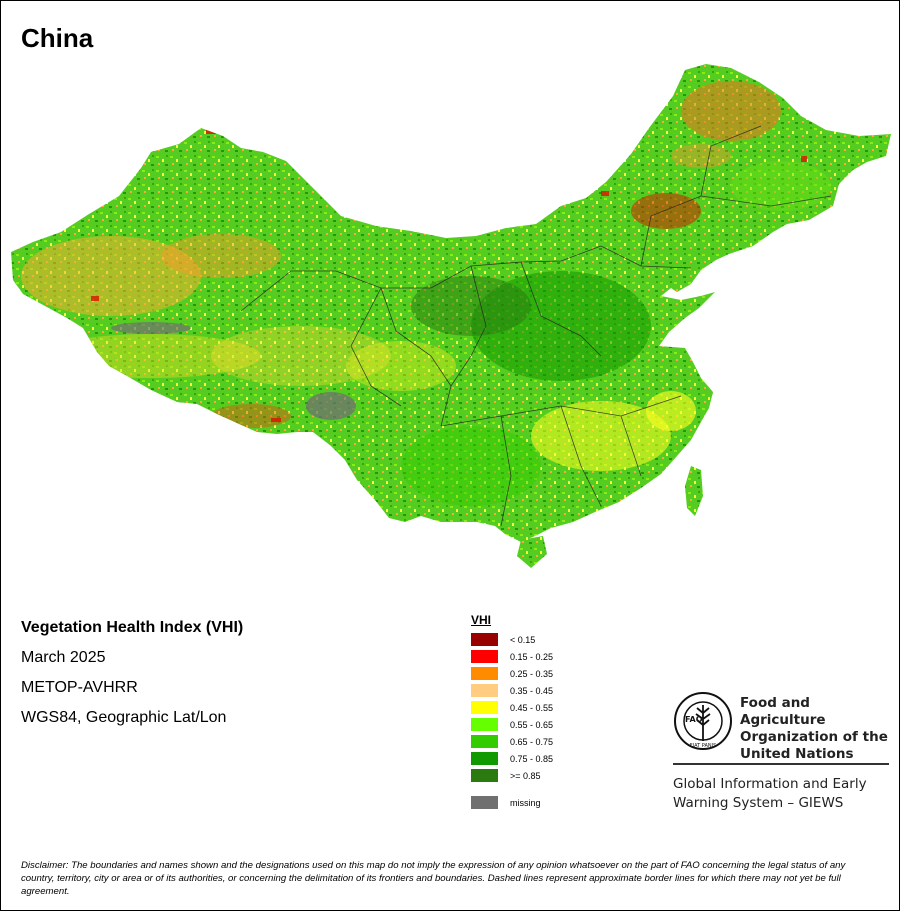 Image resolution: width=900 pixels, height=911 pixels. I want to click on legend-item: 0.15 - 0.25, so click(512, 656).